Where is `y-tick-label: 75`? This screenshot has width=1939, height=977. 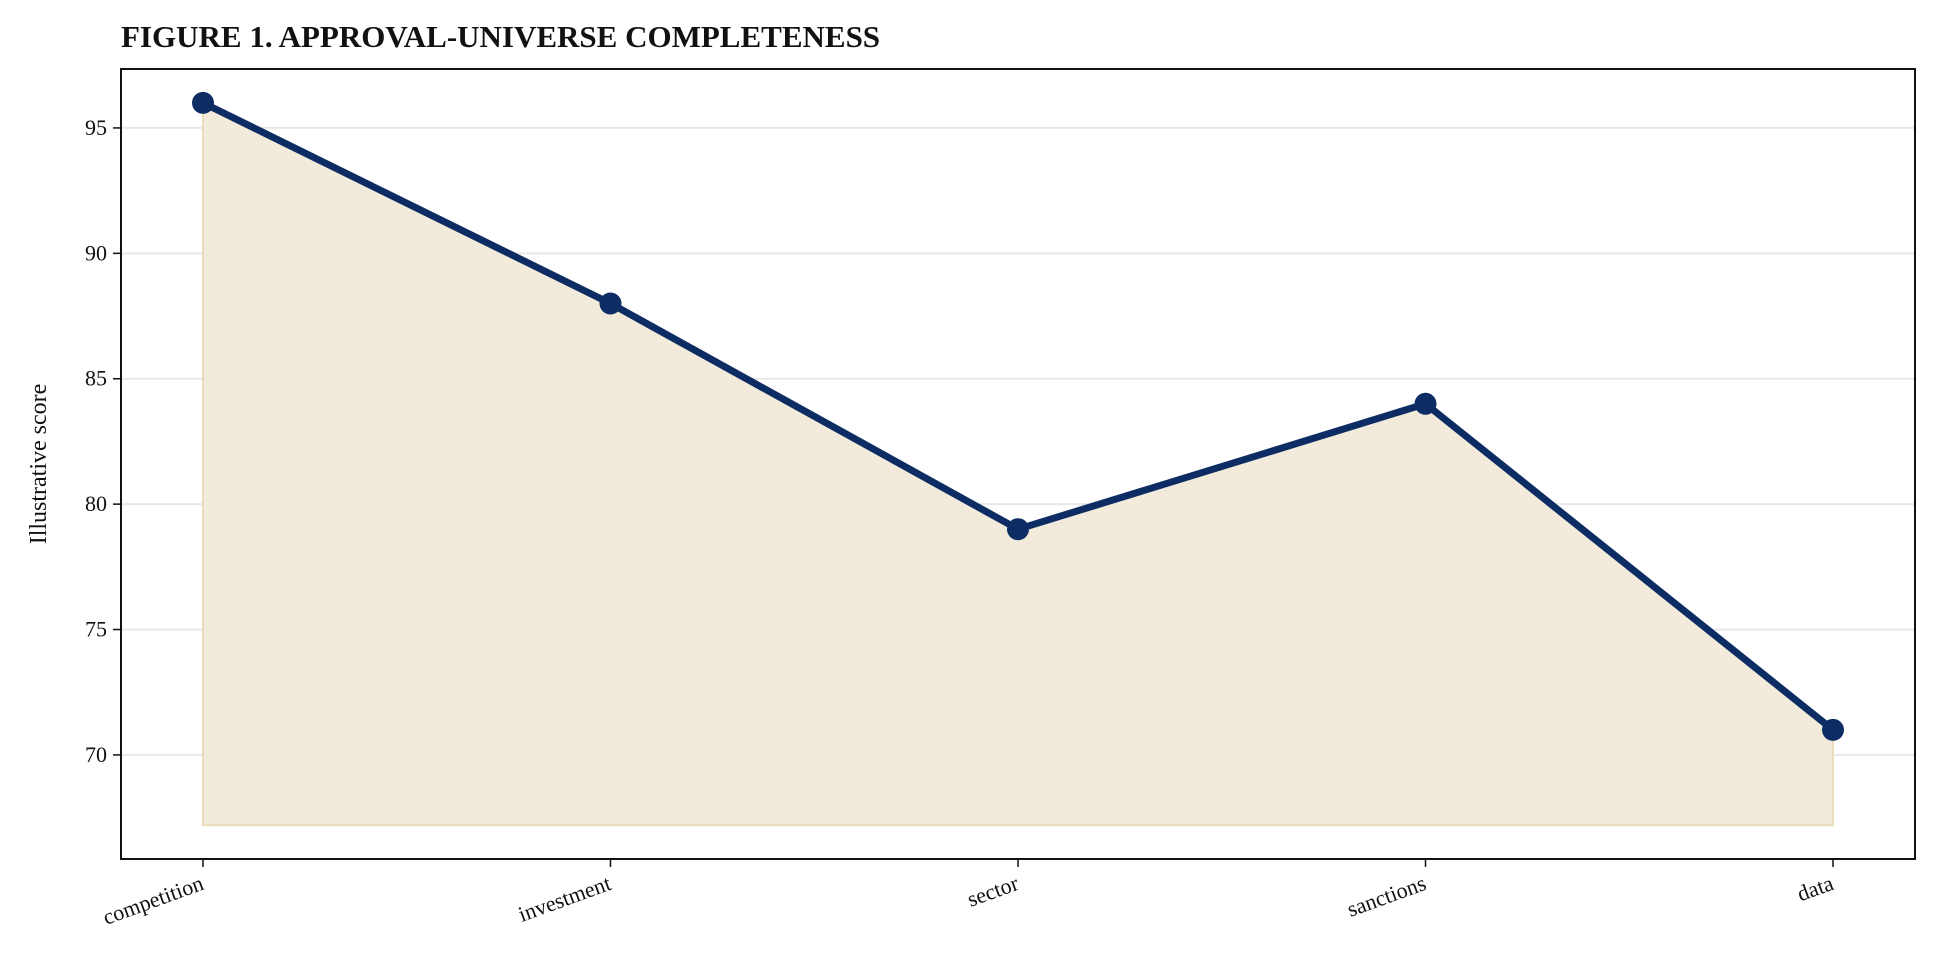 y-tick-label: 75 is located at coordinates (96, 629).